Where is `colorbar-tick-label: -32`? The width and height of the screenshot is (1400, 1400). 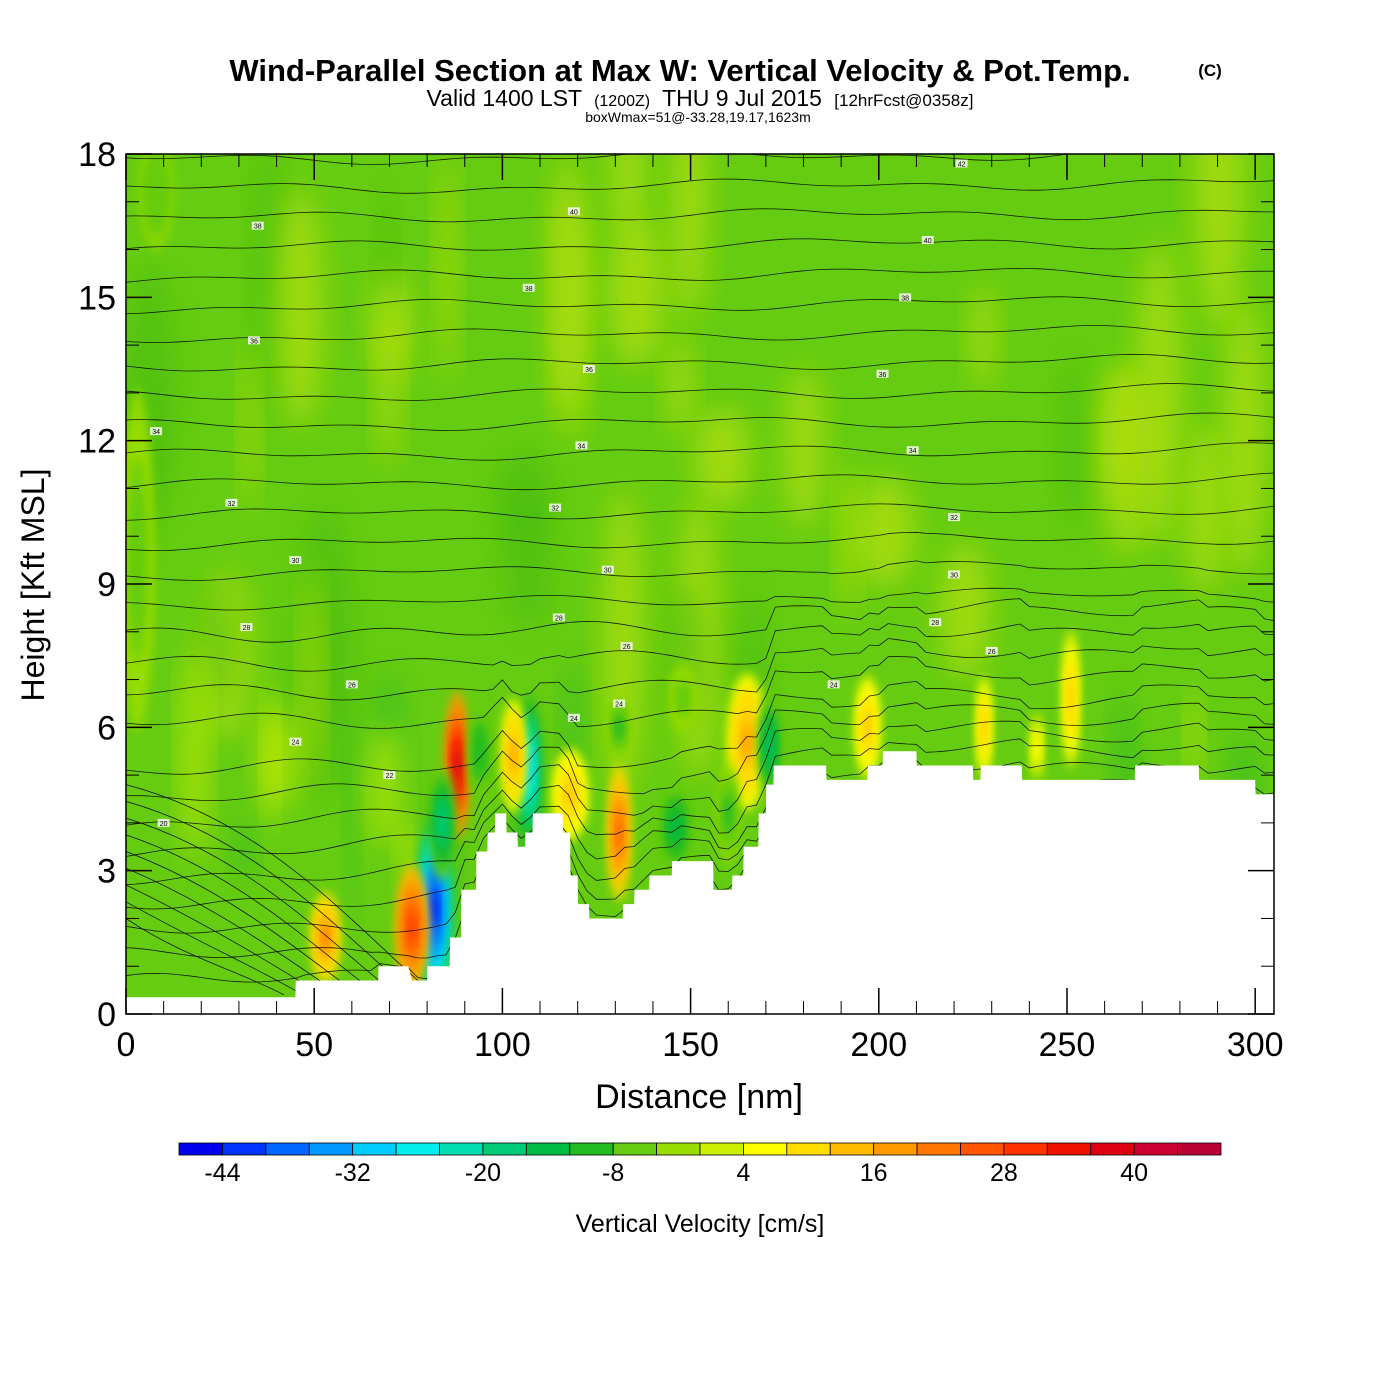
colorbar-tick-label: -32 is located at coordinates (353, 1173).